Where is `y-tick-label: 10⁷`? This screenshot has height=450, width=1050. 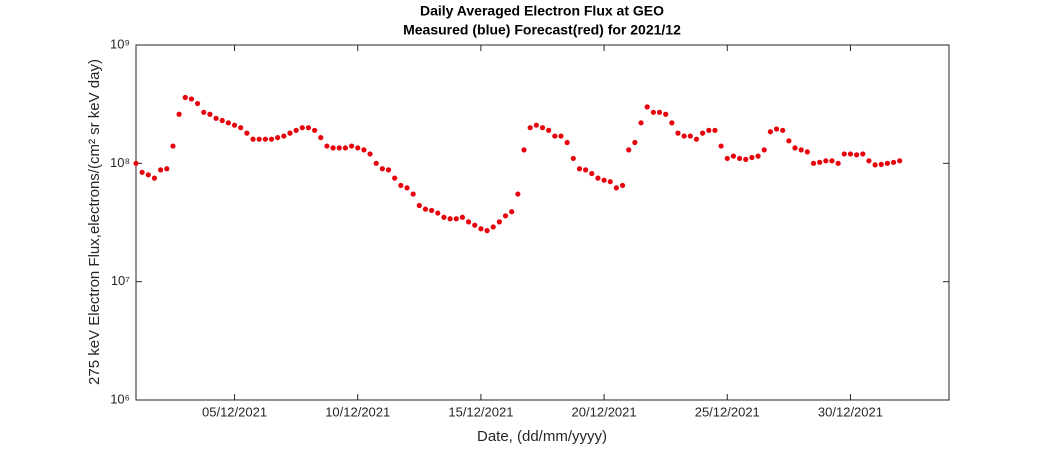
y-tick-label: 10⁷ is located at coordinates (120, 280).